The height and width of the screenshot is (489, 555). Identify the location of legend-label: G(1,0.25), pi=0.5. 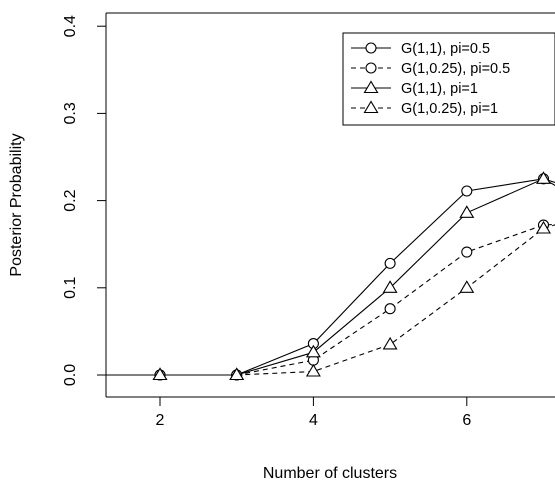
(455, 69).